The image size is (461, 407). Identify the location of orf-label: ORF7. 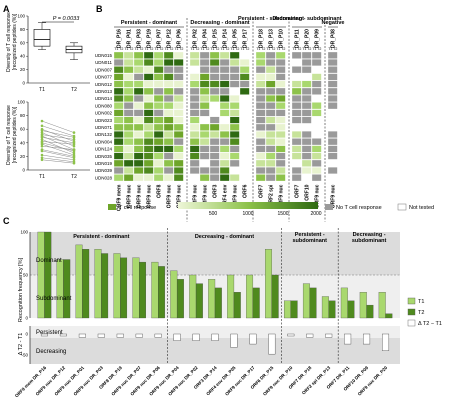
(298, 191).